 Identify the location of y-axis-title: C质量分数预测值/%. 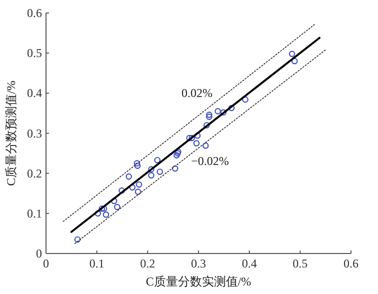
(11, 133).